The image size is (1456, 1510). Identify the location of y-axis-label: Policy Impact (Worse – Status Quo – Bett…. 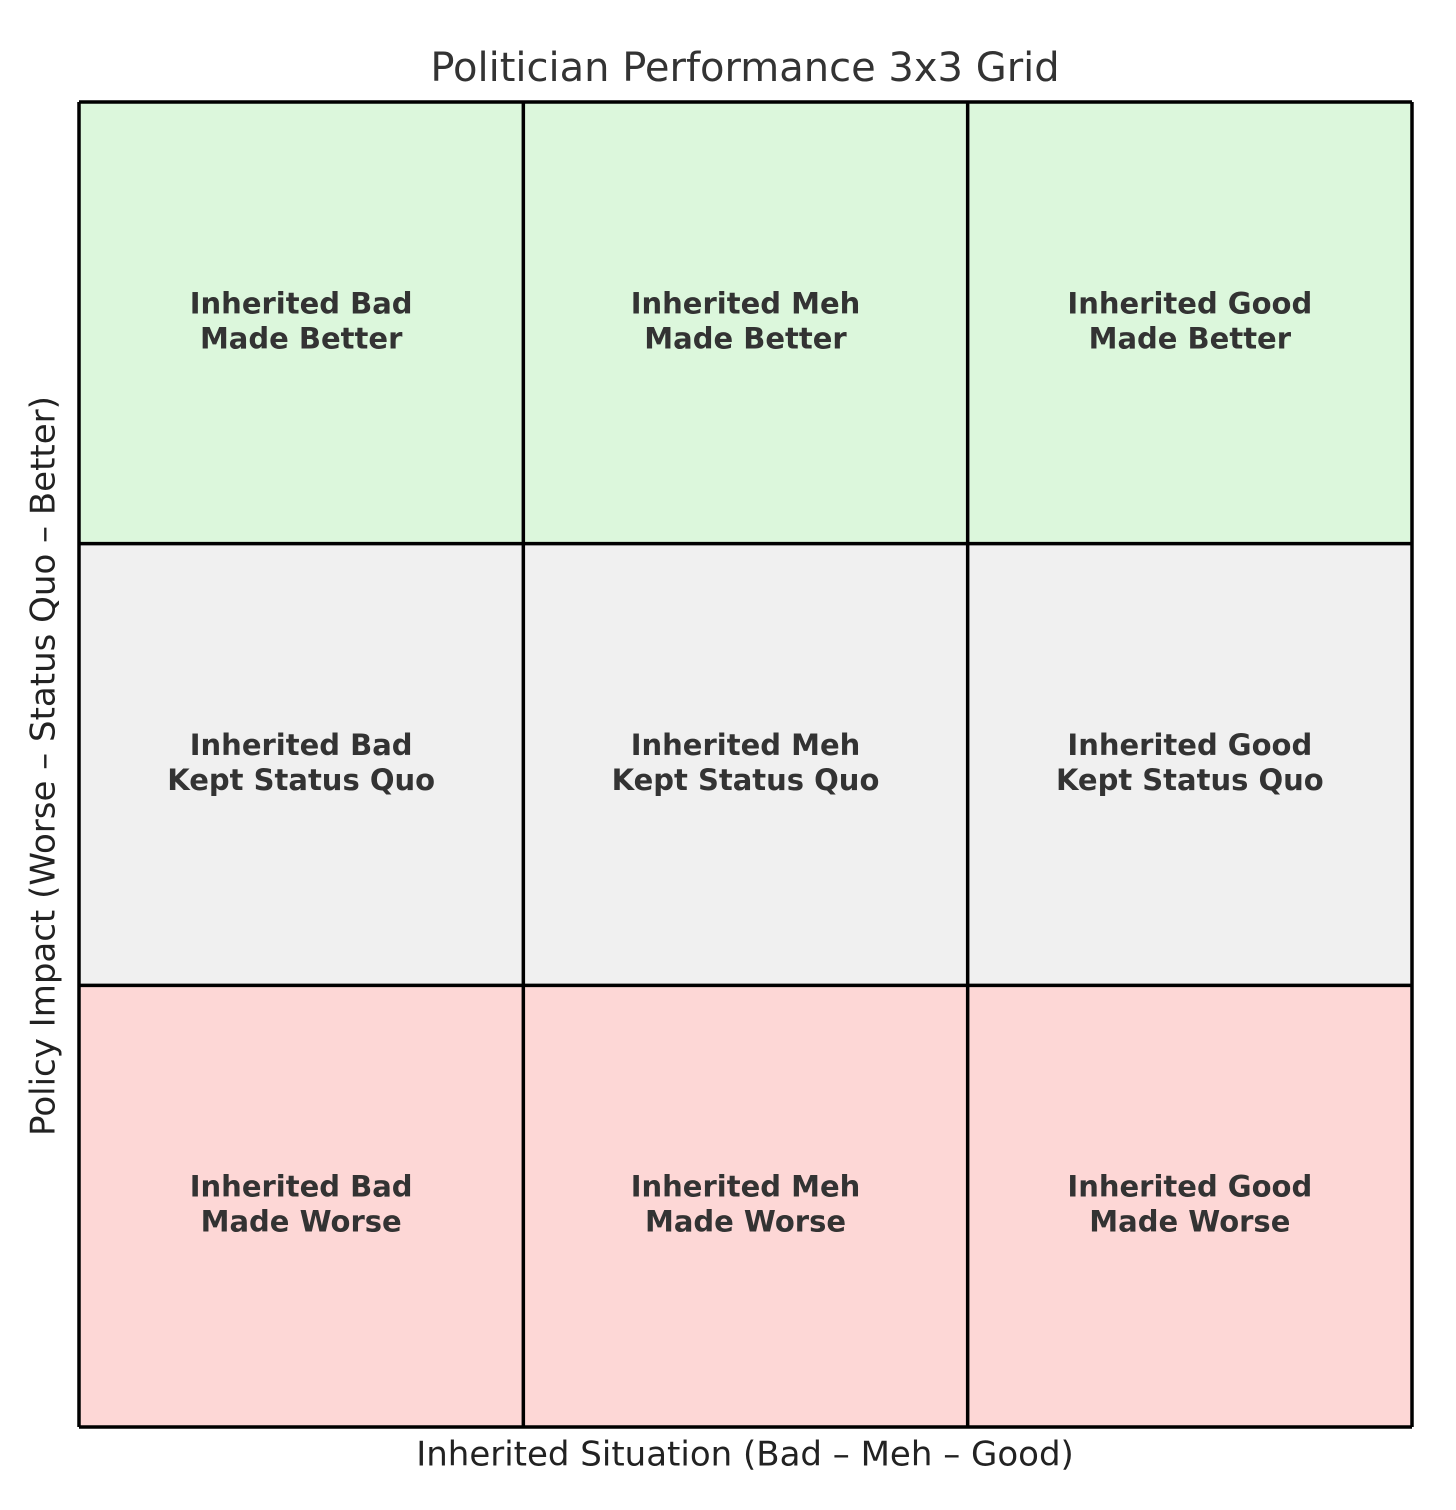
(44, 766).